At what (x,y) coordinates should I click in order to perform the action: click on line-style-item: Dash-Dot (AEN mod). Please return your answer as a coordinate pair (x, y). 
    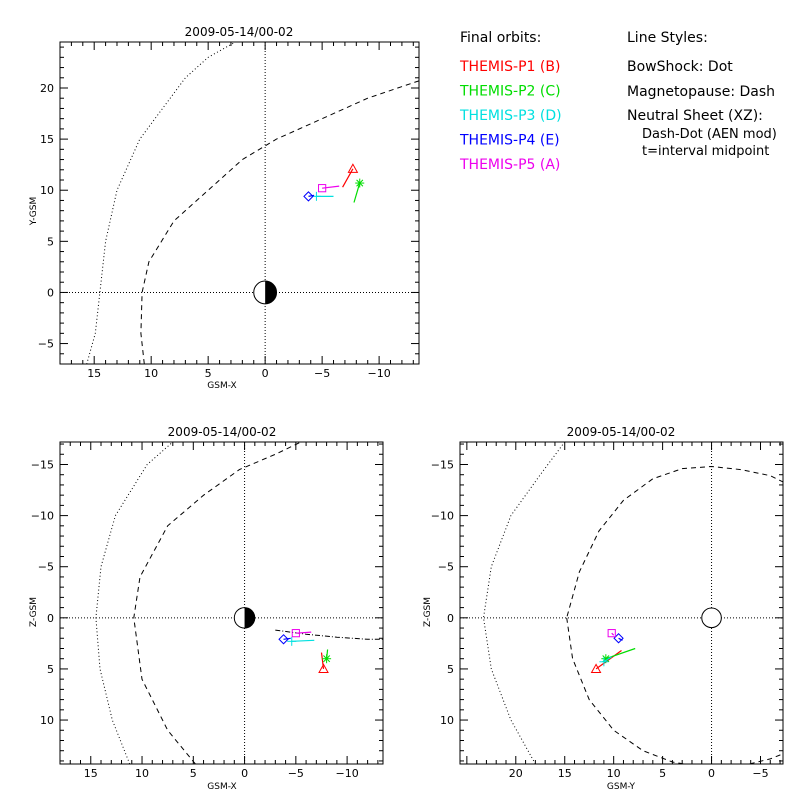
    Looking at the image, I should click on (709, 134).